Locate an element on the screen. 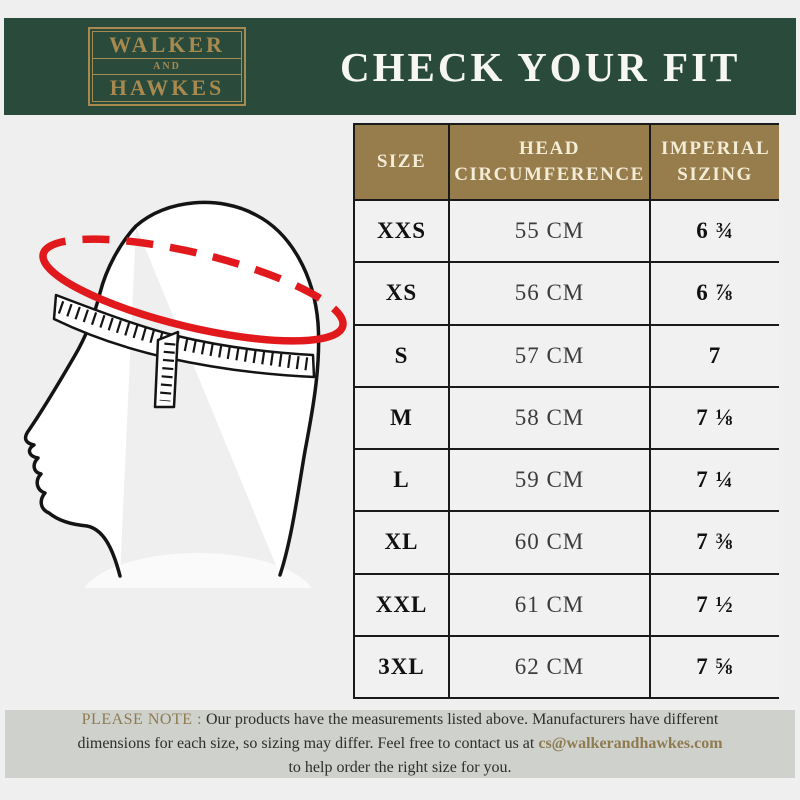  table-cell-size: L is located at coordinates (401, 480).